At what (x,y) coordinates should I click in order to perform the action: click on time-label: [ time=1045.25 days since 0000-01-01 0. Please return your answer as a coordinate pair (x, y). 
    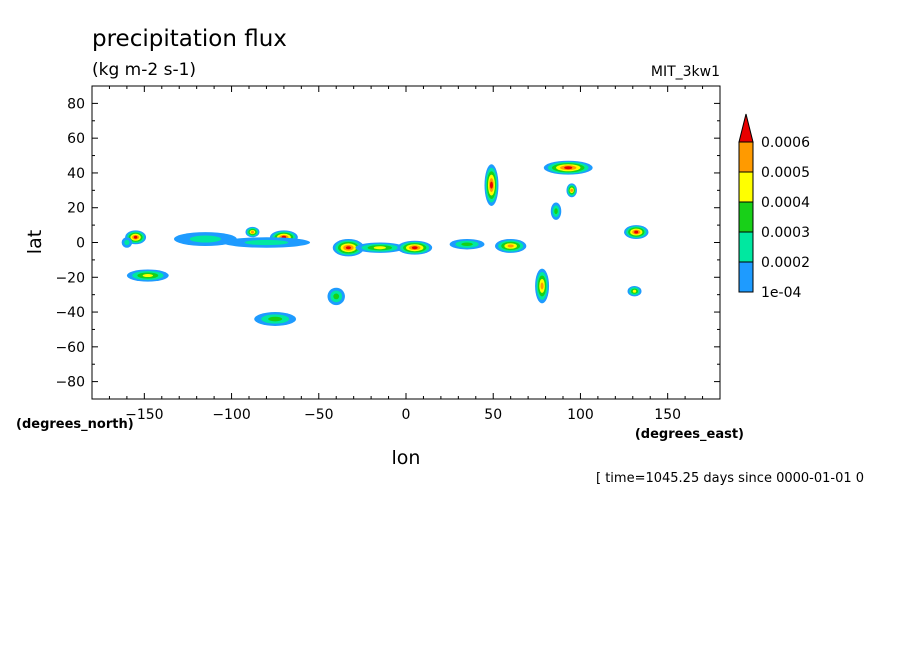
    Looking at the image, I should click on (730, 478).